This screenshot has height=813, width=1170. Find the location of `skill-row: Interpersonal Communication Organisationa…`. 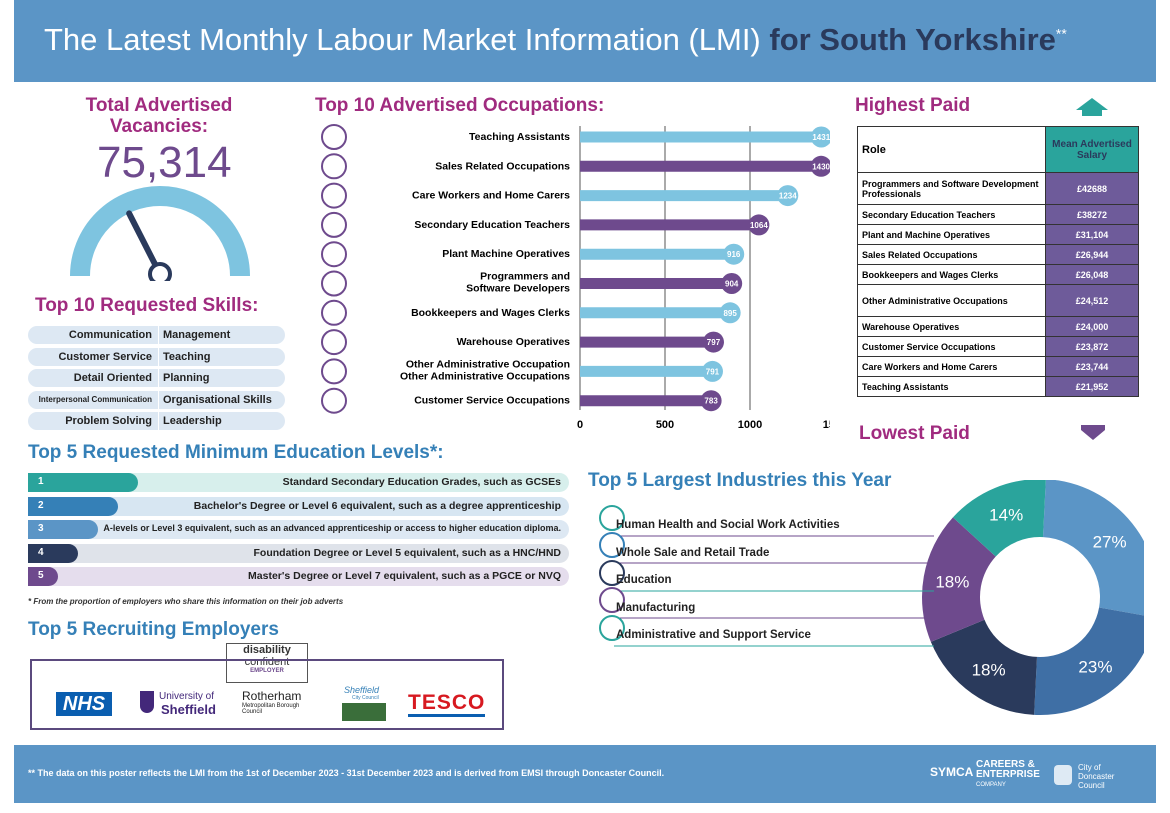

skill-row: Interpersonal Communication Organisationa… is located at coordinates (163, 399).